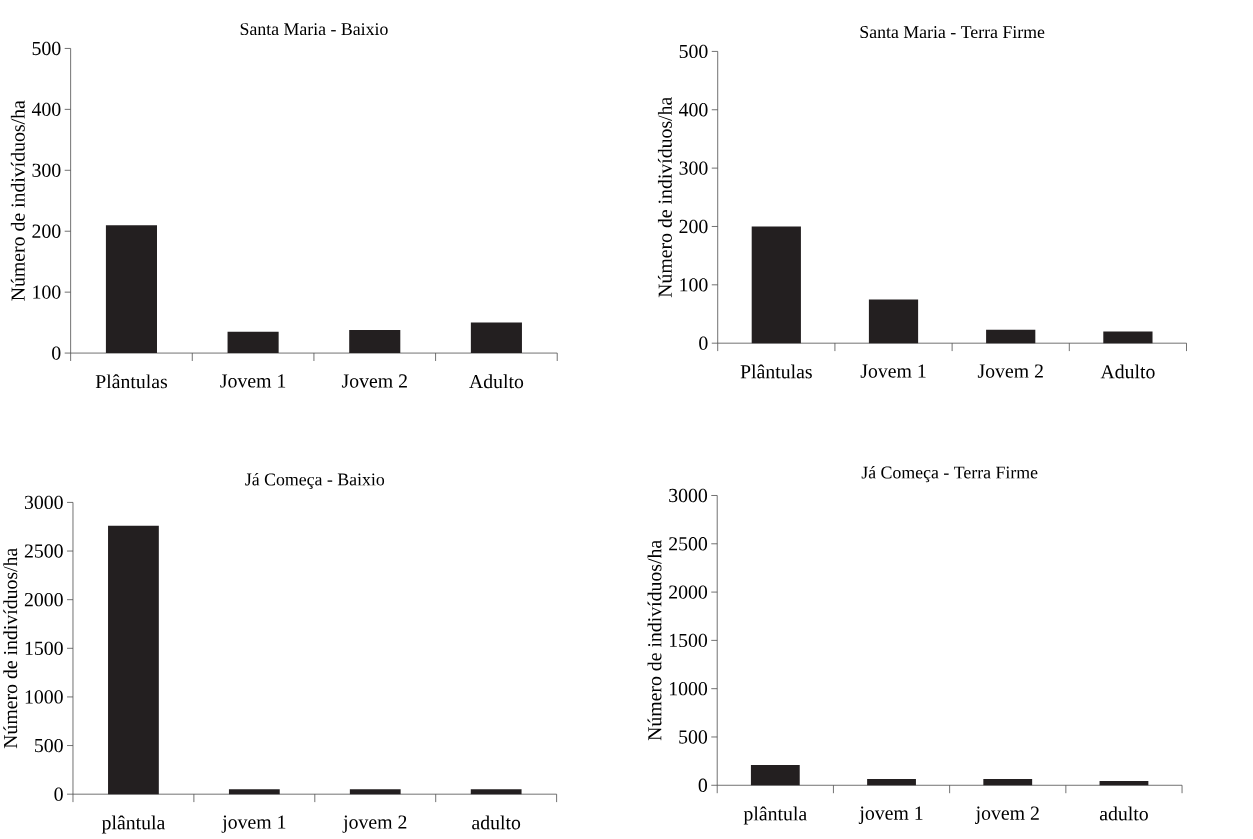 The image size is (1253, 839). I want to click on chart-title: Já Começa - Terra Firme, so click(949, 474).